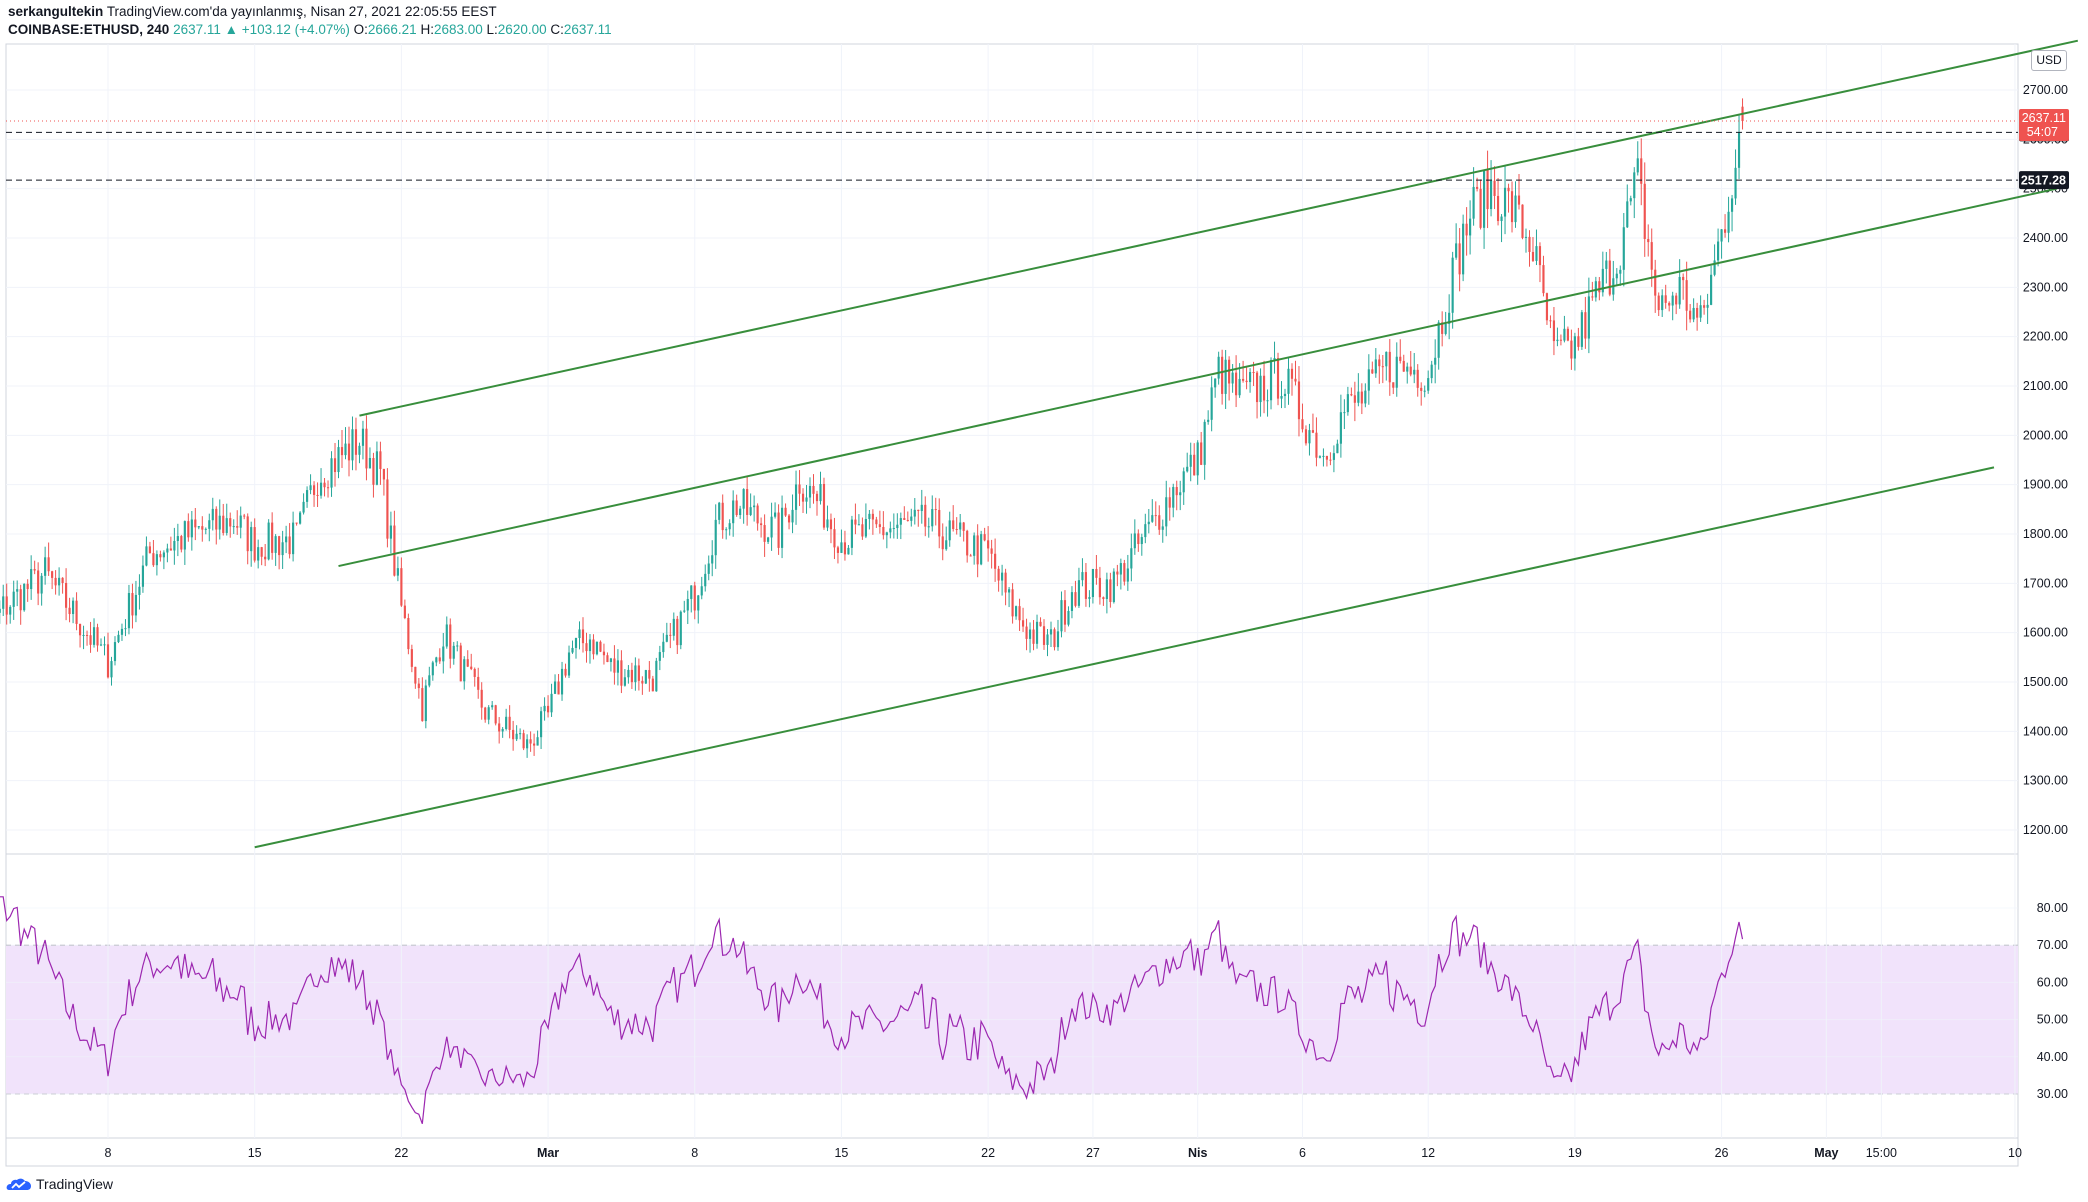 The width and height of the screenshot is (2088, 1202). What do you see at coordinates (2052, 1094) in the screenshot?
I see `rsi-tick-label: 30.00` at bounding box center [2052, 1094].